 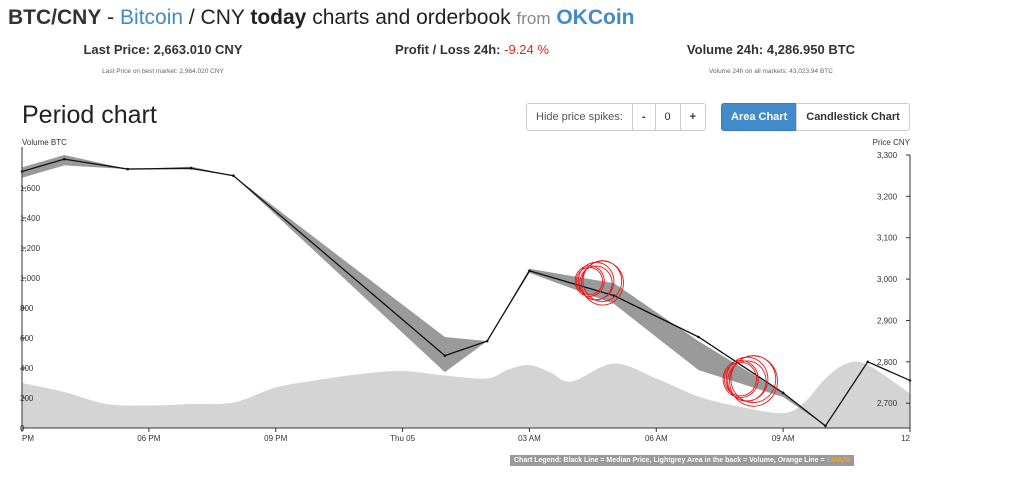 What do you see at coordinates (905, 438) in the screenshot?
I see `x-tick-label: 12` at bounding box center [905, 438].